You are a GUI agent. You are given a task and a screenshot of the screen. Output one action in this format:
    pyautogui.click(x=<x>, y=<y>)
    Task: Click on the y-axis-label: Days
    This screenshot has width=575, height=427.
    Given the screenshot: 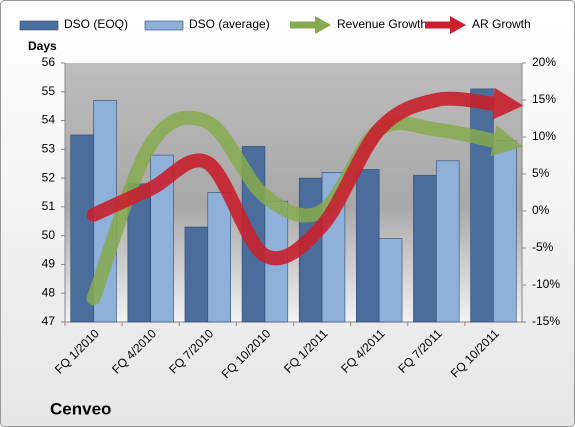 What is the action you would take?
    pyautogui.click(x=42, y=46)
    